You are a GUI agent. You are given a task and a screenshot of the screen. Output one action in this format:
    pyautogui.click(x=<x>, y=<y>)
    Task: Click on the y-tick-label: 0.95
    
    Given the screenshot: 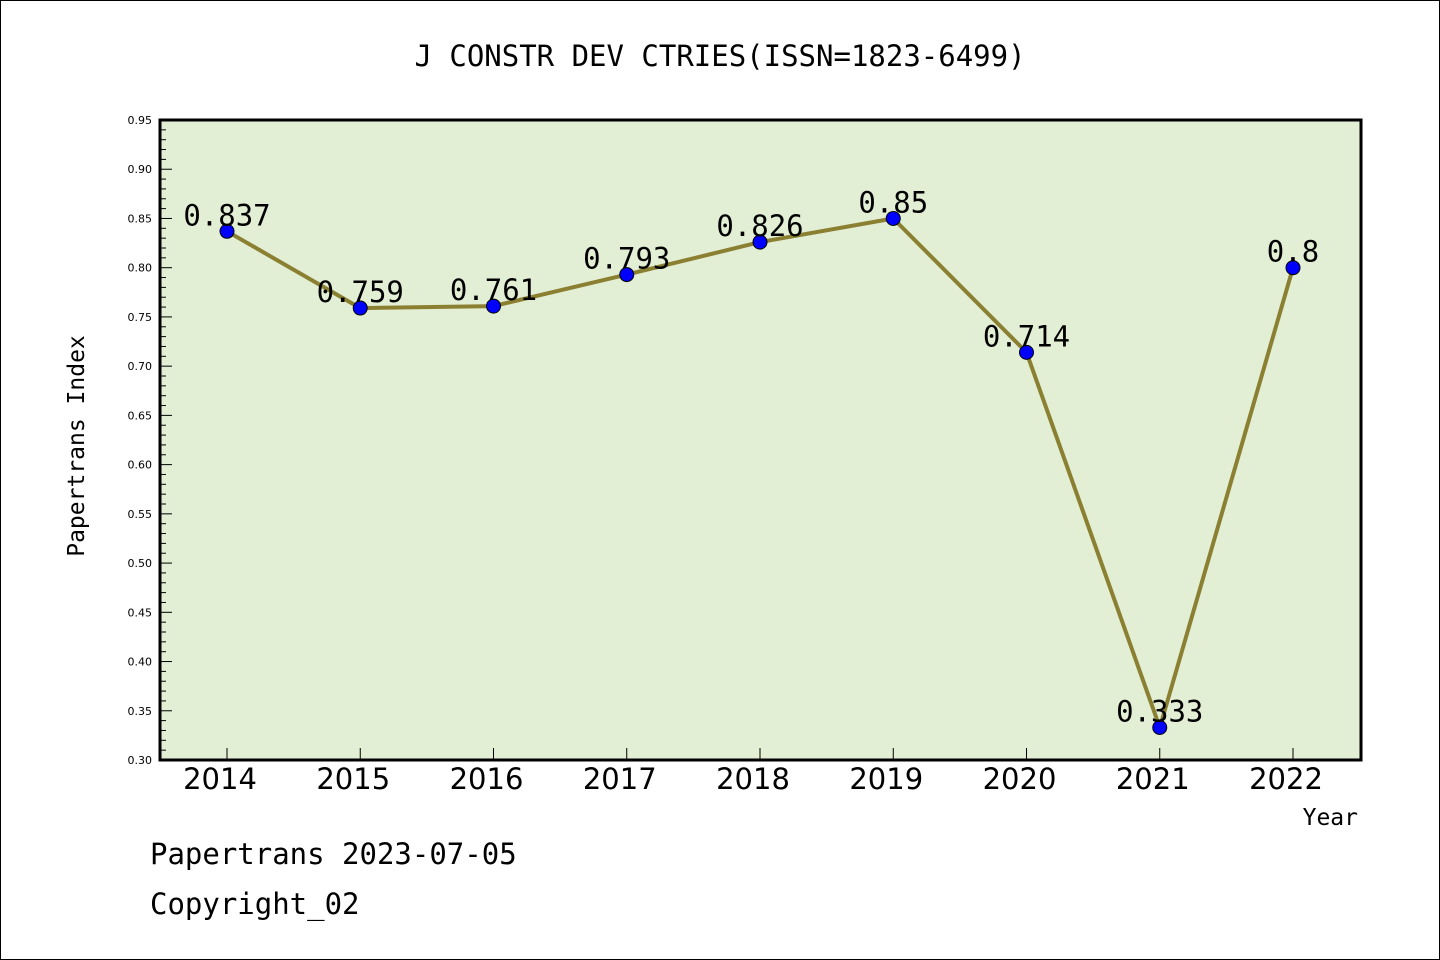 What is the action you would take?
    pyautogui.click(x=140, y=120)
    